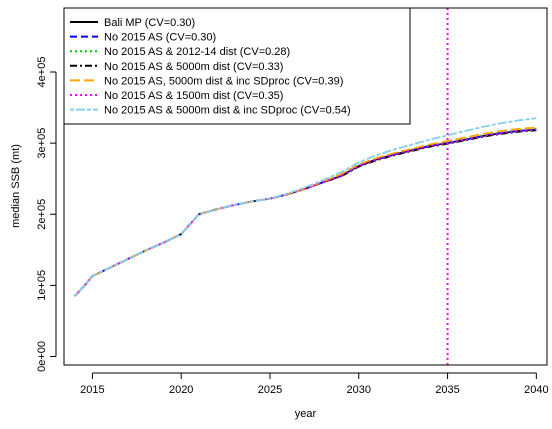 The width and height of the screenshot is (552, 429). I want to click on y-tick-label: 4e+05, so click(42, 72).